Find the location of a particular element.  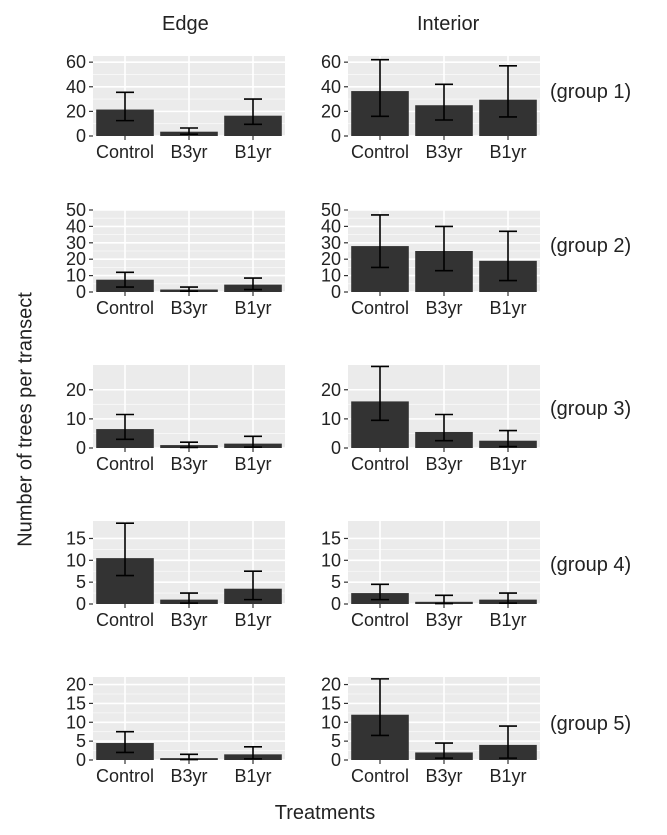

row-label-group-2: (group 2) is located at coordinates (591, 246).